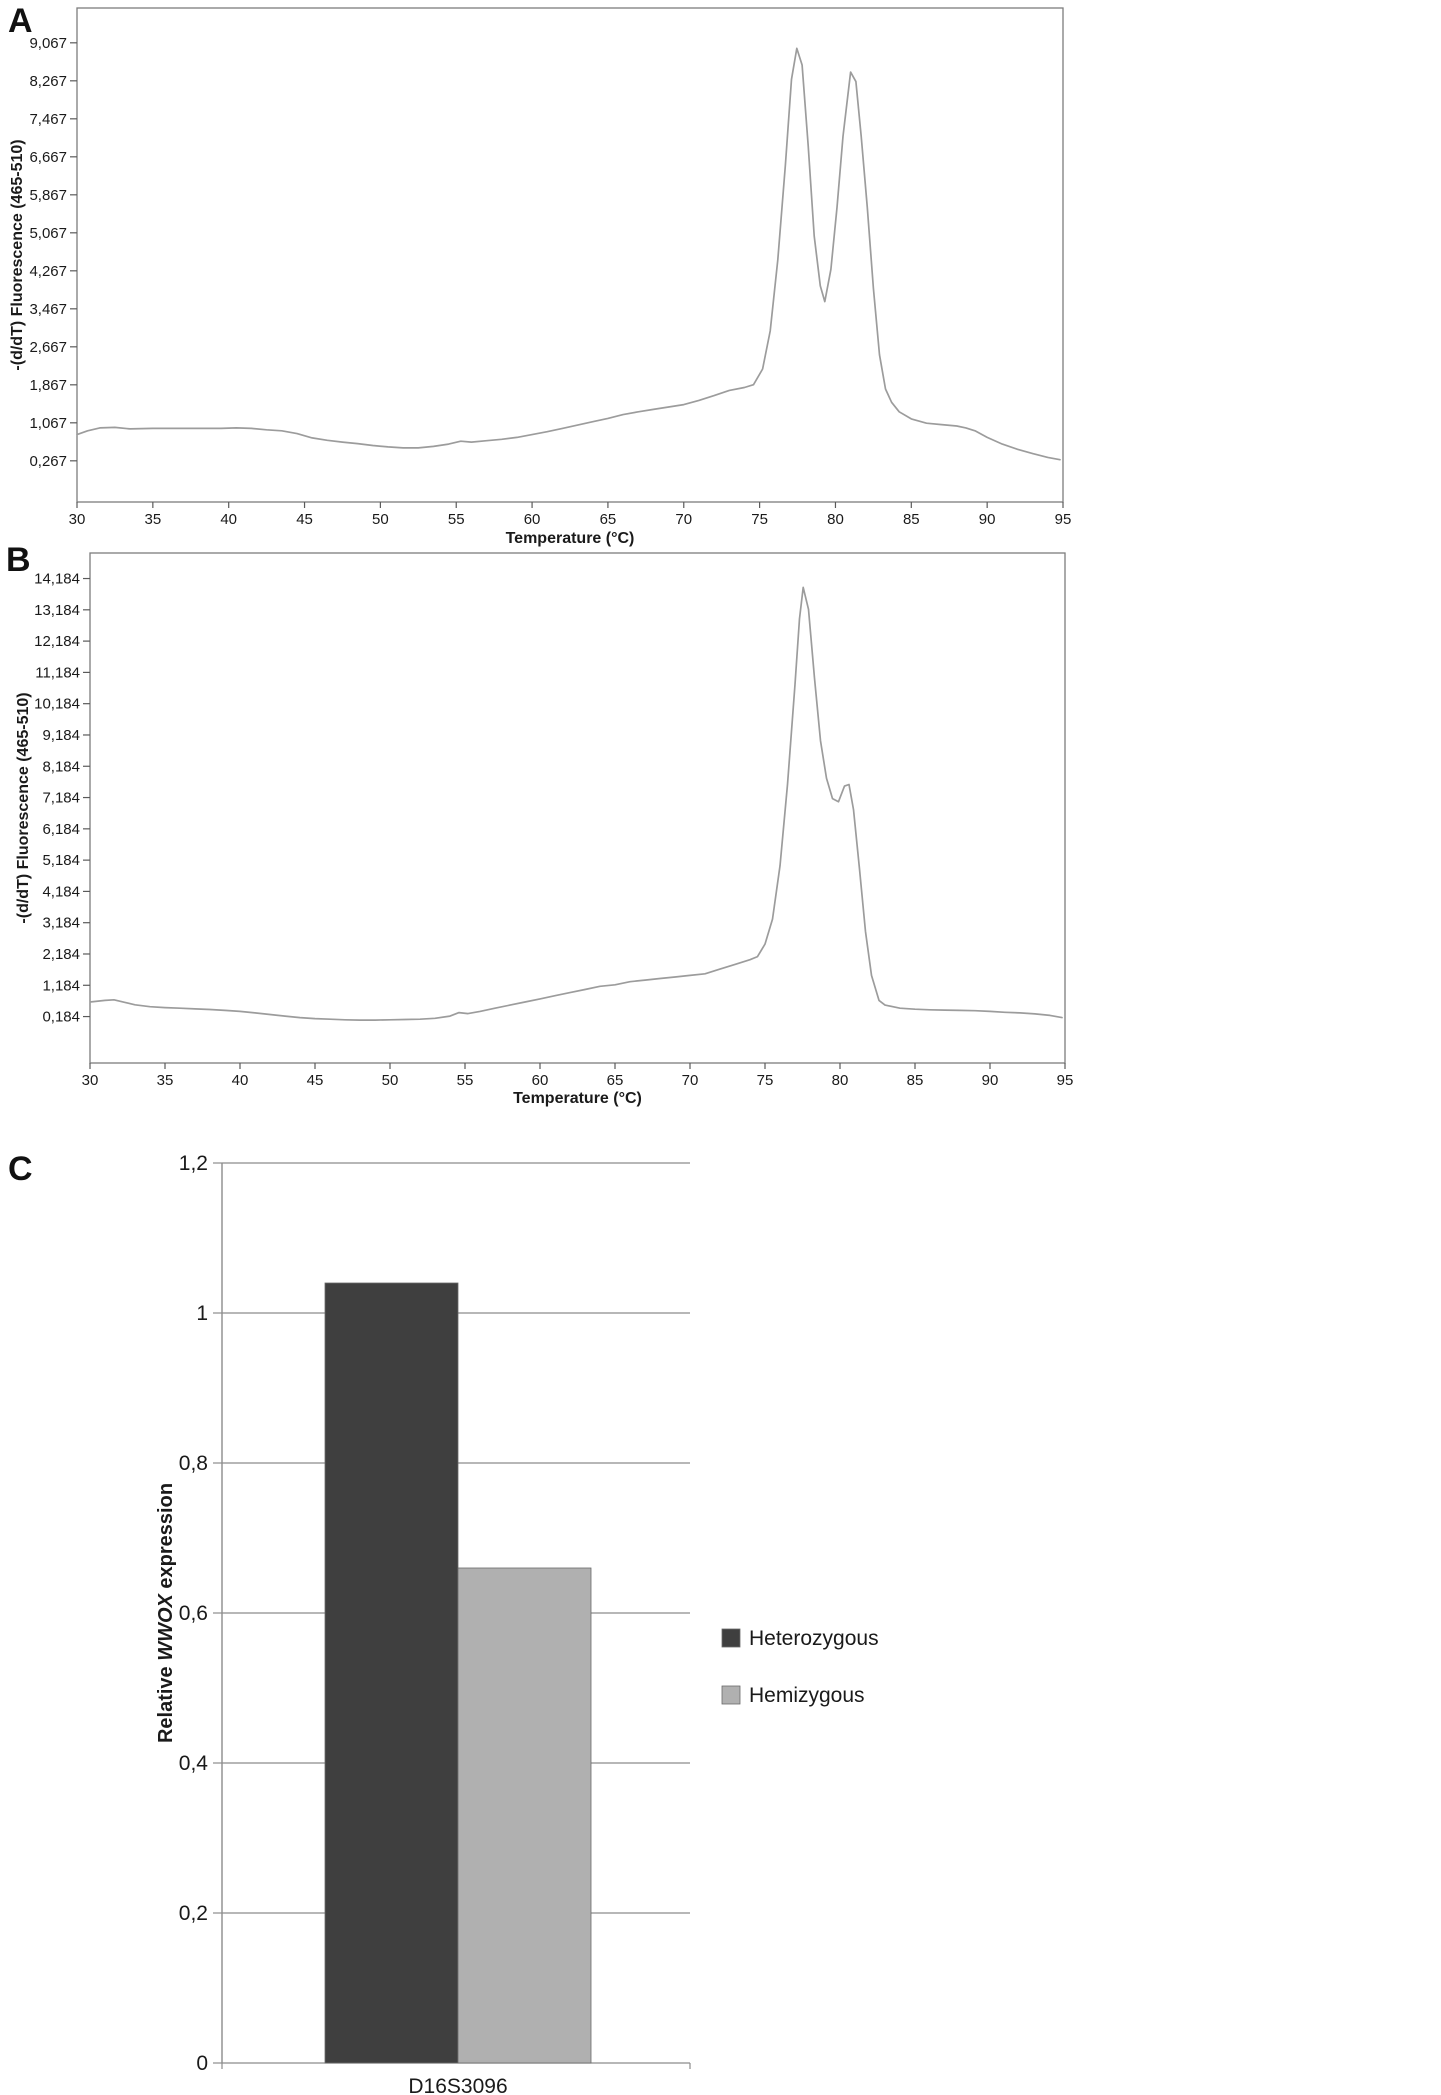 The width and height of the screenshot is (1441, 2095). I want to click on y-tick-label: 5,867, so click(48, 195).